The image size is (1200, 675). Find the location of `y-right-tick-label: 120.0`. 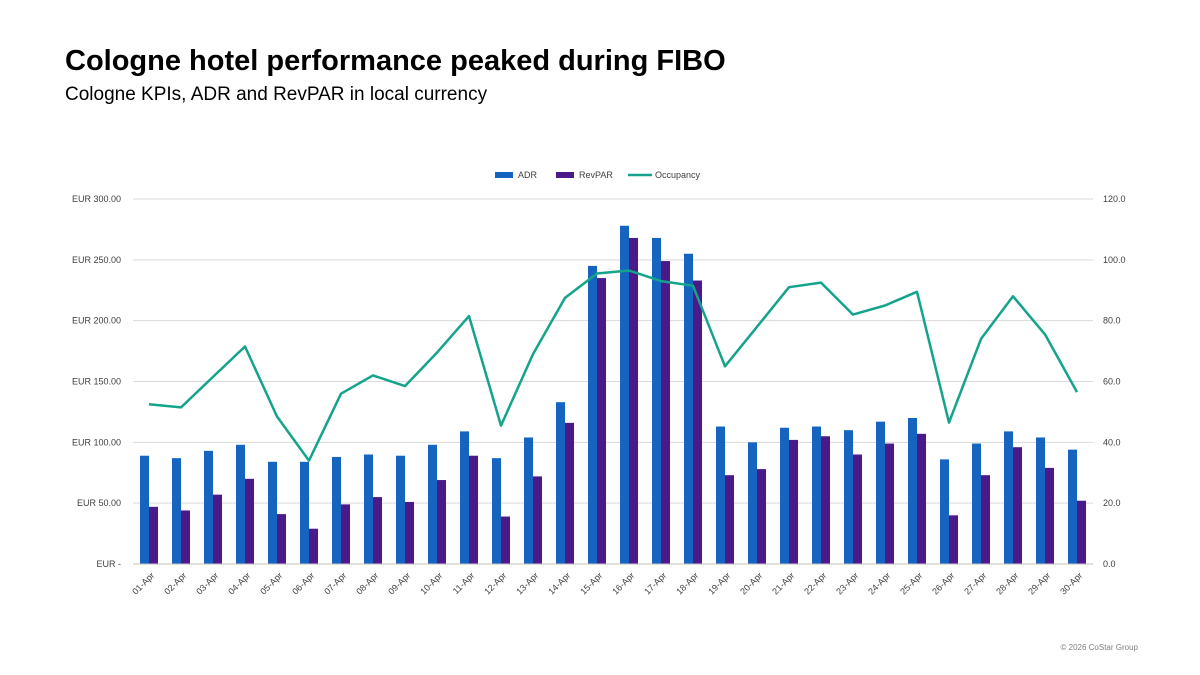

y-right-tick-label: 120.0 is located at coordinates (1114, 199).